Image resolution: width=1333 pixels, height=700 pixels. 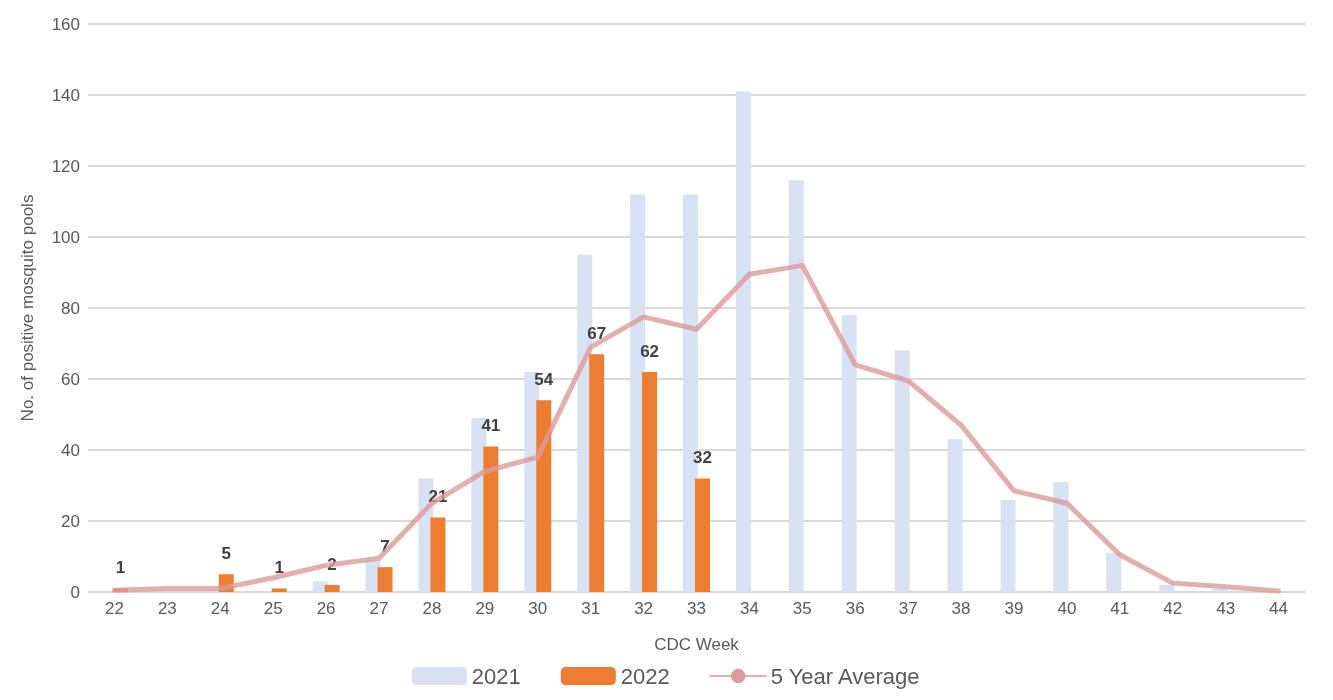 What do you see at coordinates (70, 450) in the screenshot?
I see `y-tick-label: 40` at bounding box center [70, 450].